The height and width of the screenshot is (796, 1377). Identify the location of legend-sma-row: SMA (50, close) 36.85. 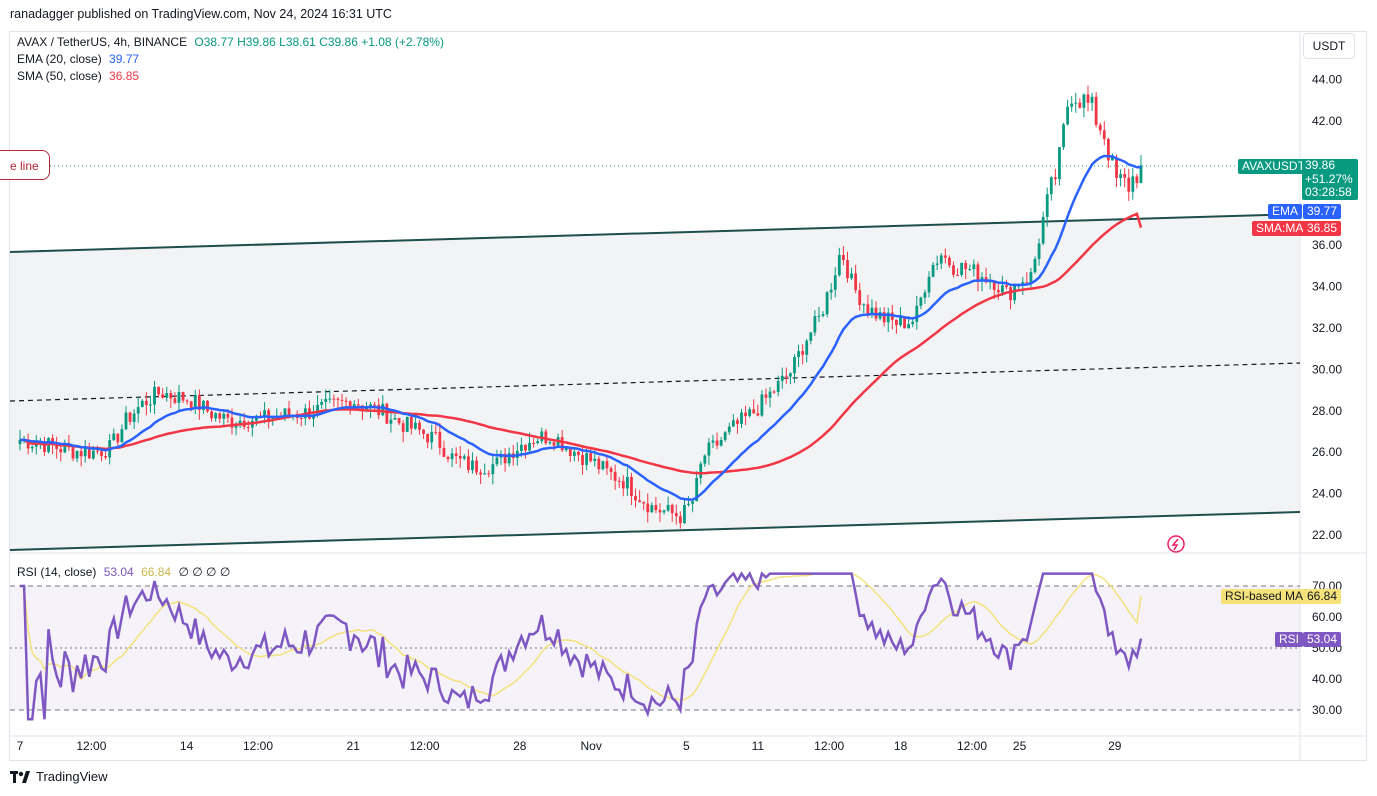
(78, 76).